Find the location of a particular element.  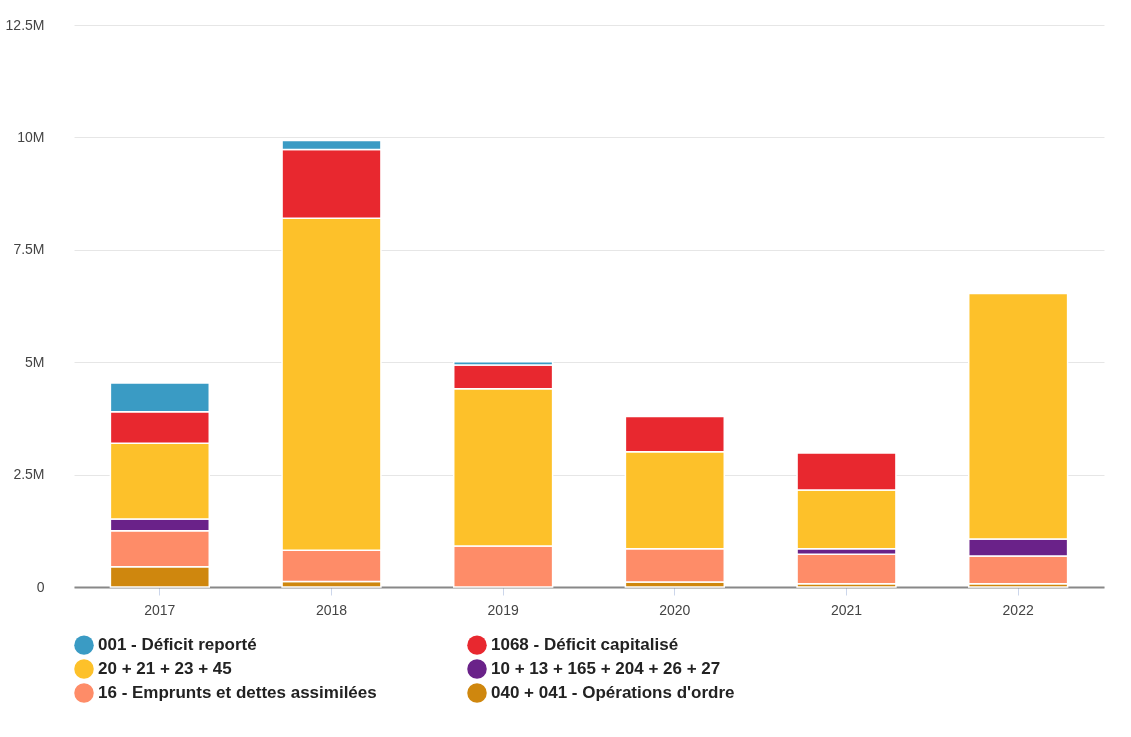

y-tick-label: 12.5M is located at coordinates (25, 24).